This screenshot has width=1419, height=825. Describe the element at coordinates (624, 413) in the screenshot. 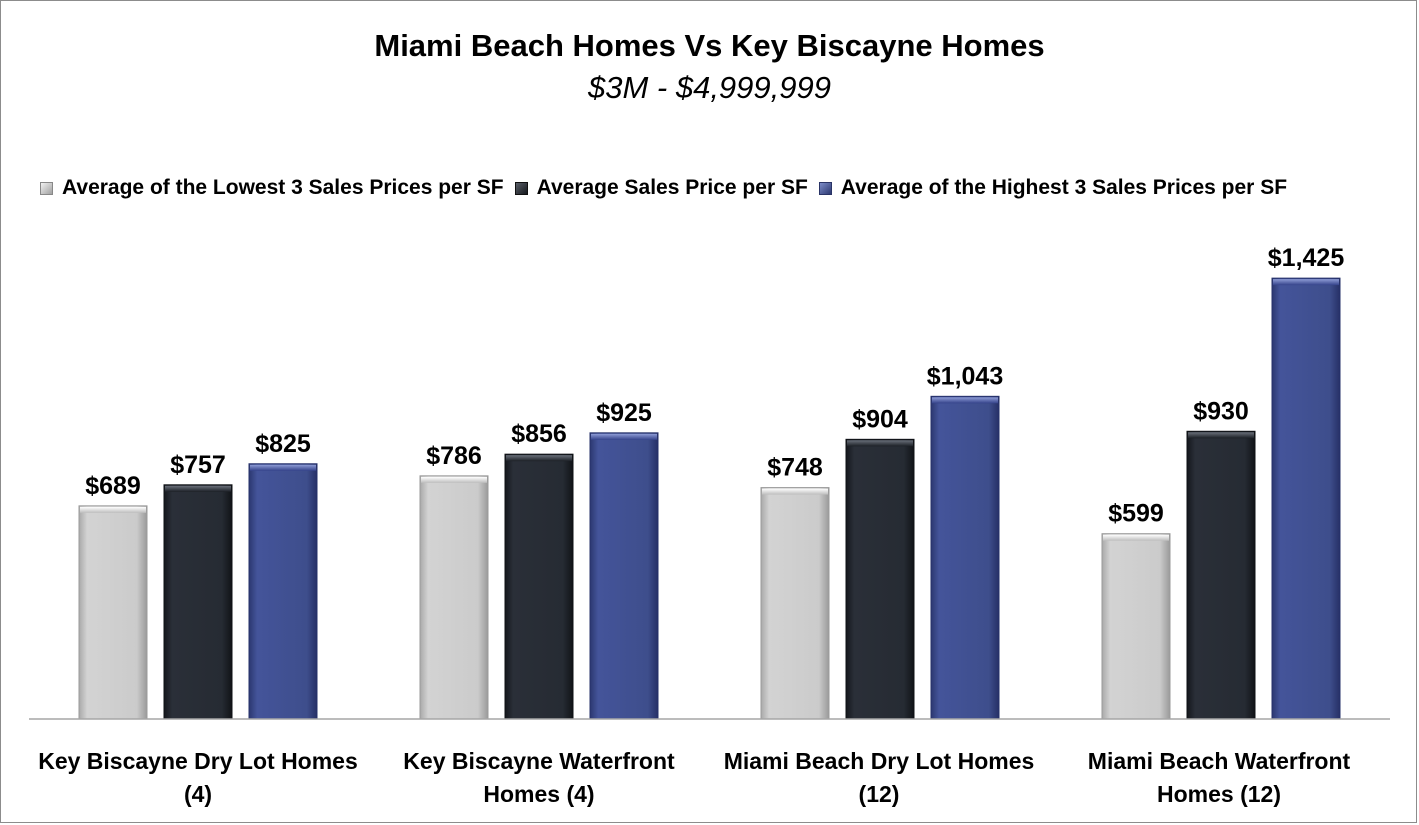

I see `data-label-s2-c1: $925` at that location.